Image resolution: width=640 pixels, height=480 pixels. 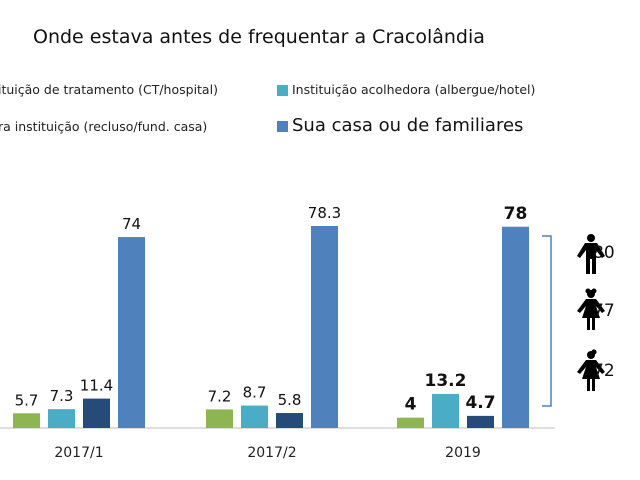 What do you see at coordinates (324, 326) in the screenshot?
I see `bar-2017/2-3` at bounding box center [324, 326].